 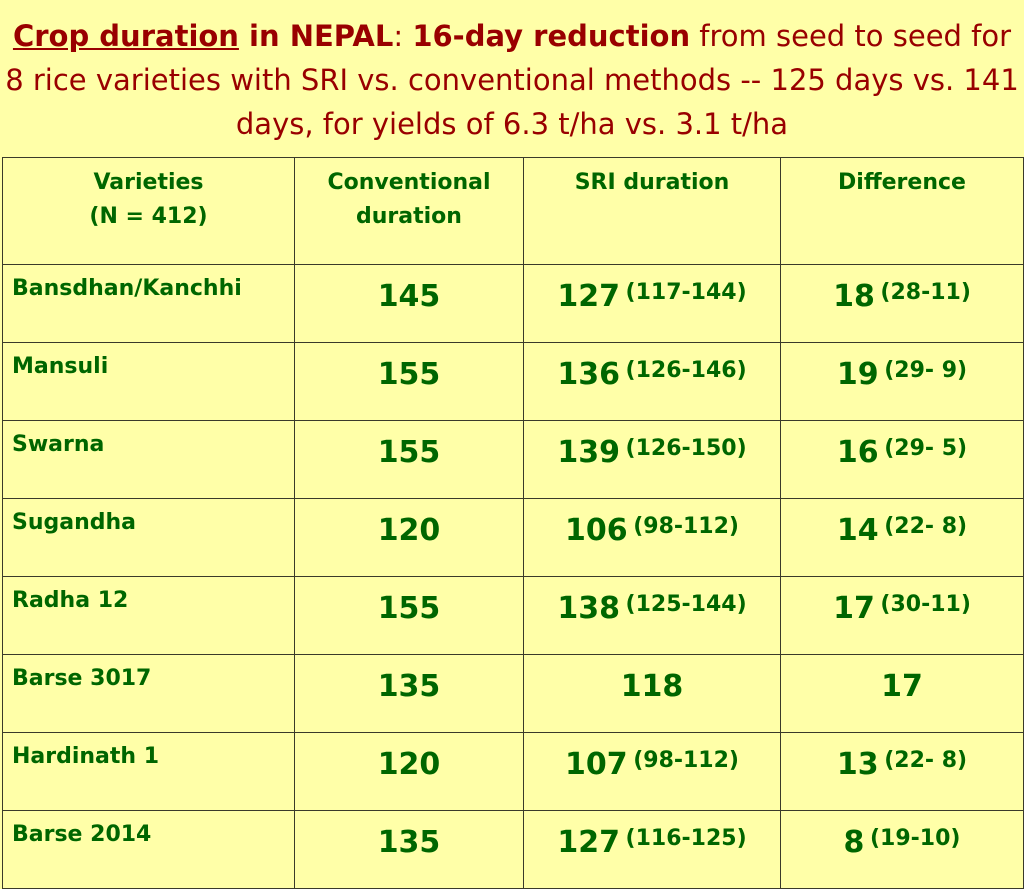 I want to click on sri-value: 136, so click(x=588, y=374).